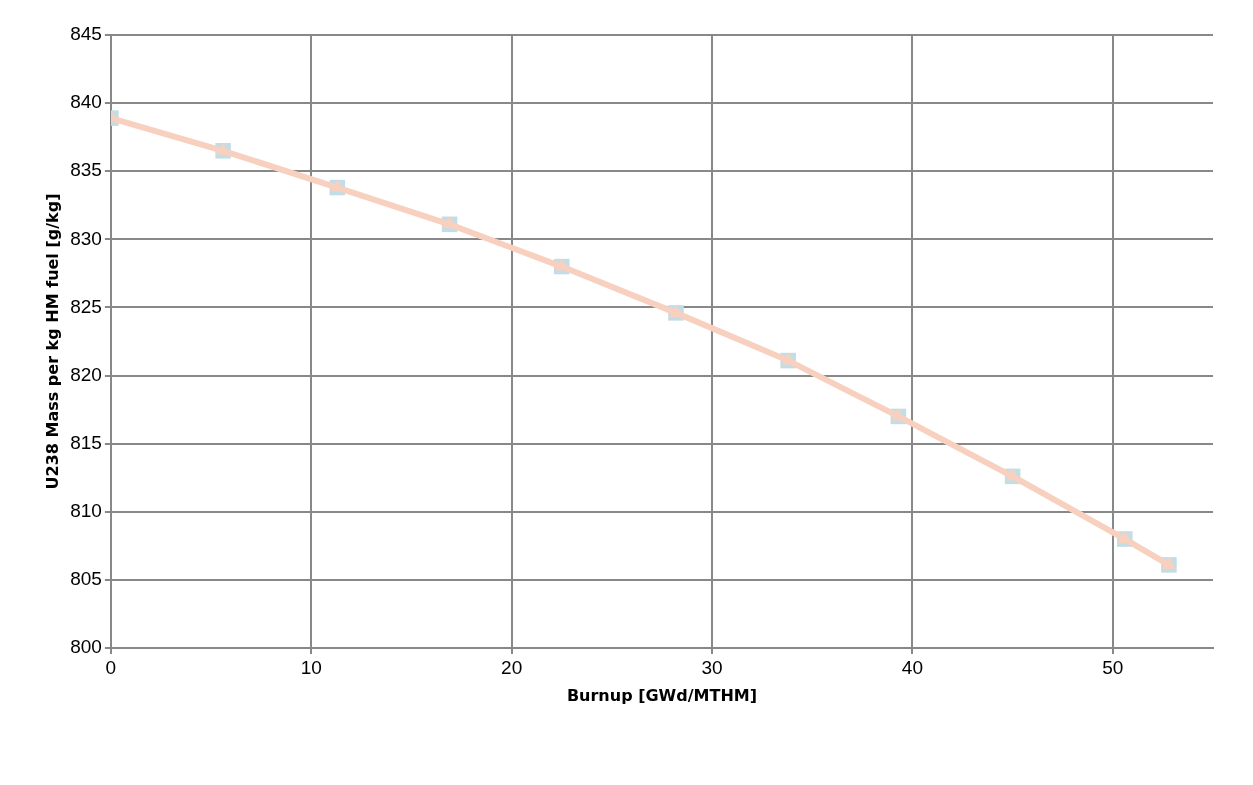  What do you see at coordinates (52, 341) in the screenshot?
I see `y-axis-title: U238 Mass per kg HM fuel [g/kg]` at bounding box center [52, 341].